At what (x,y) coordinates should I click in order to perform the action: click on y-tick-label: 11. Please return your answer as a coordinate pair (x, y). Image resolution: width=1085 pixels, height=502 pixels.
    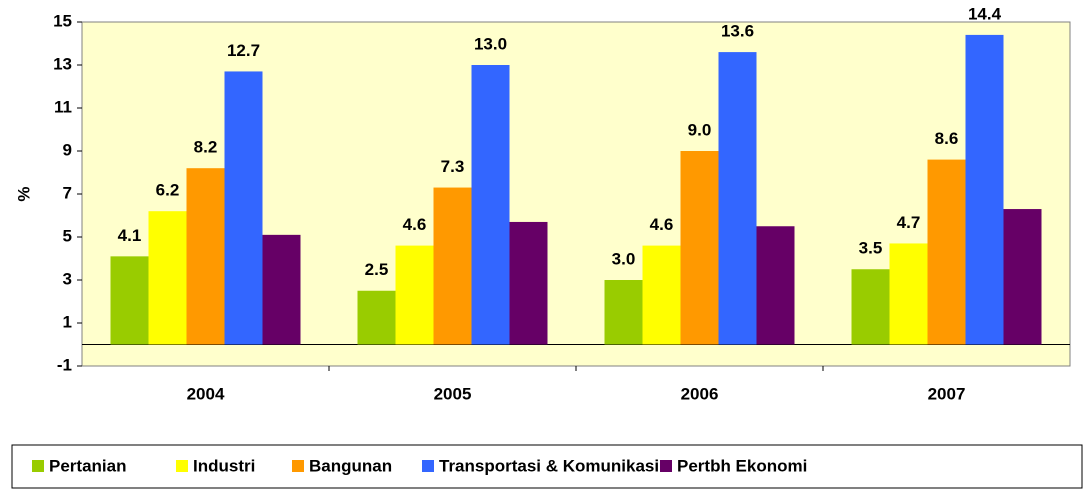
    Looking at the image, I should click on (63, 106).